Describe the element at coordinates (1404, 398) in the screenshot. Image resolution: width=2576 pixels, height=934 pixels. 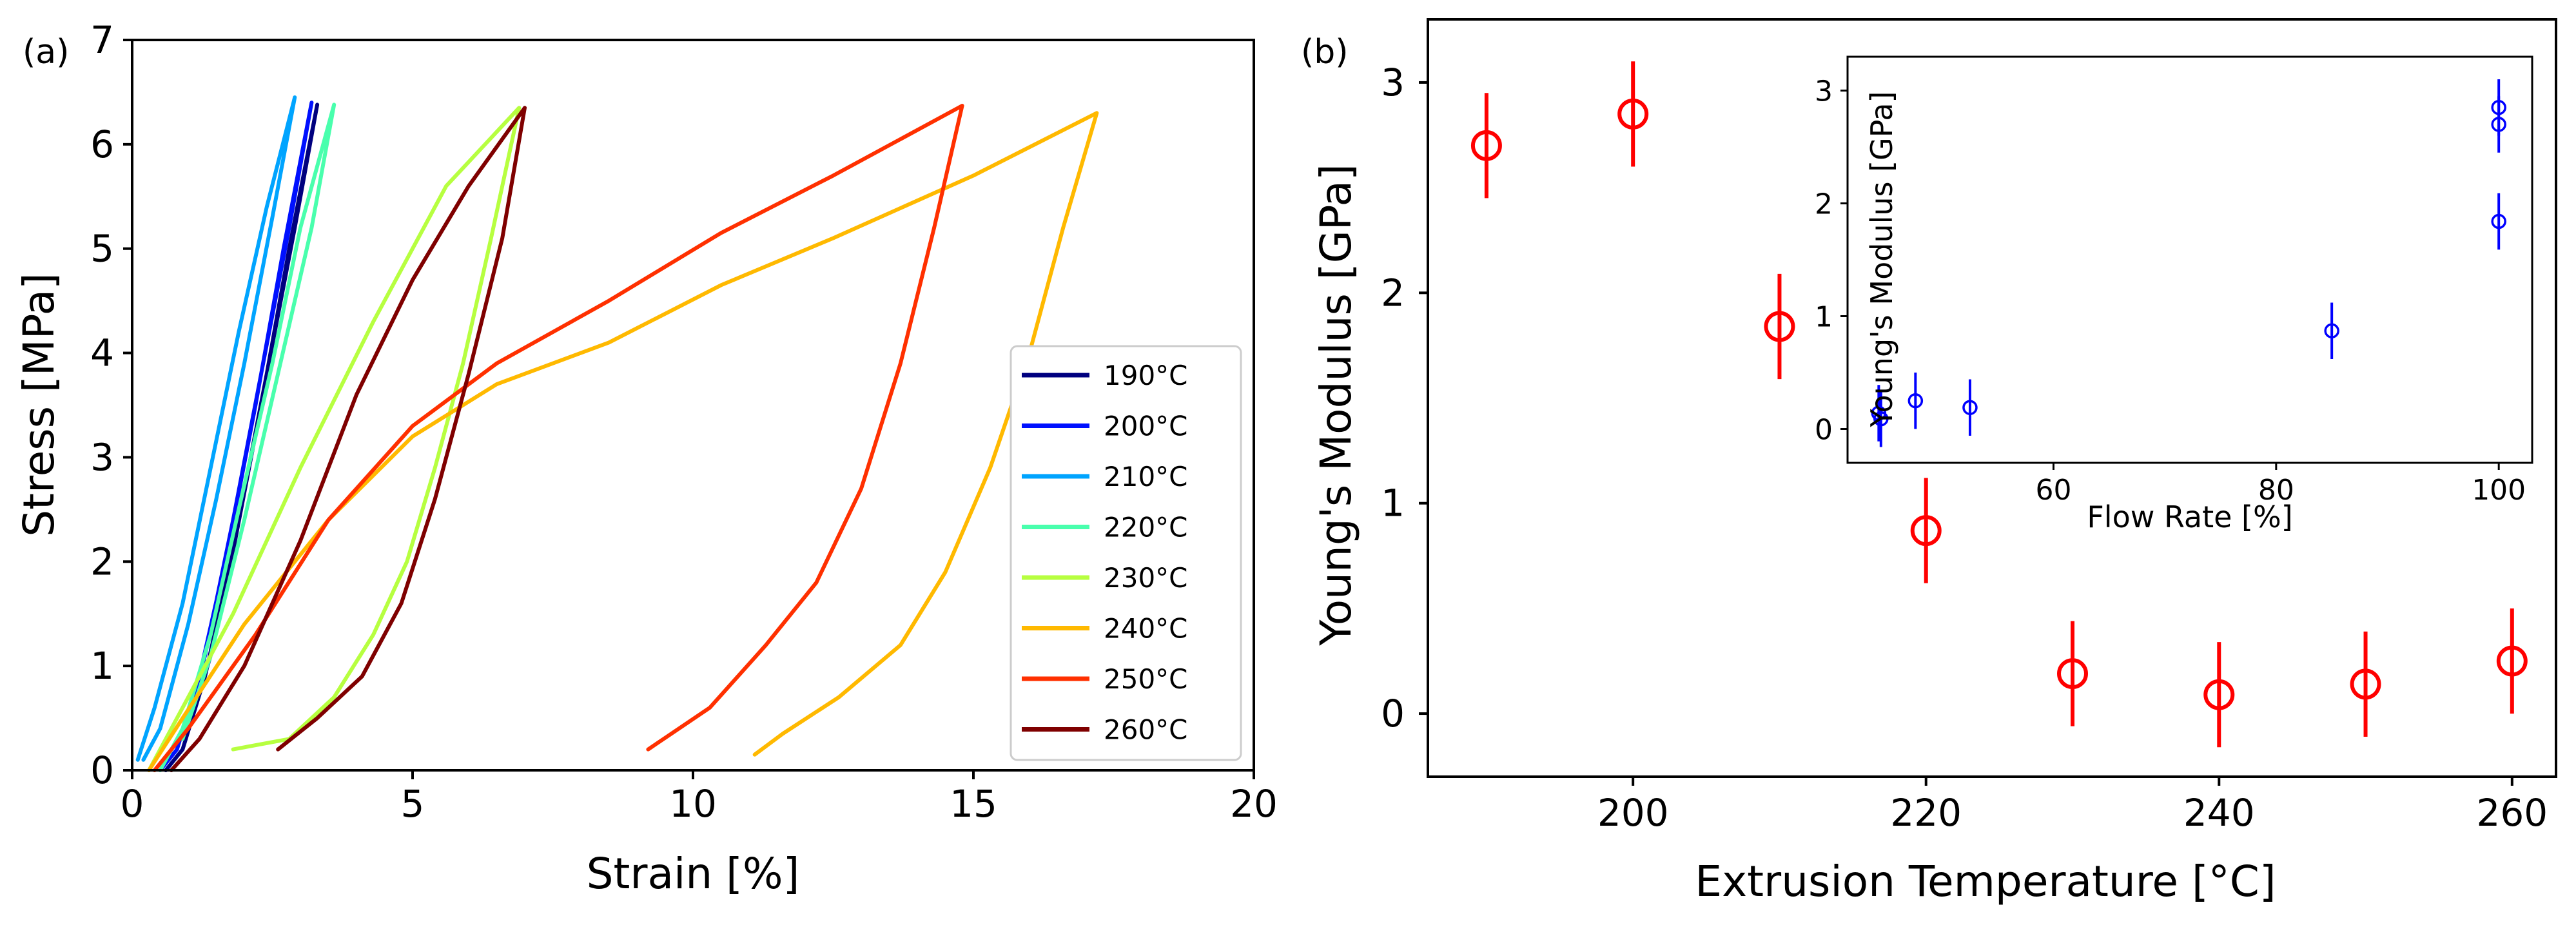
I see `panel-b-y-ticks: 0 1 2 3` at that location.